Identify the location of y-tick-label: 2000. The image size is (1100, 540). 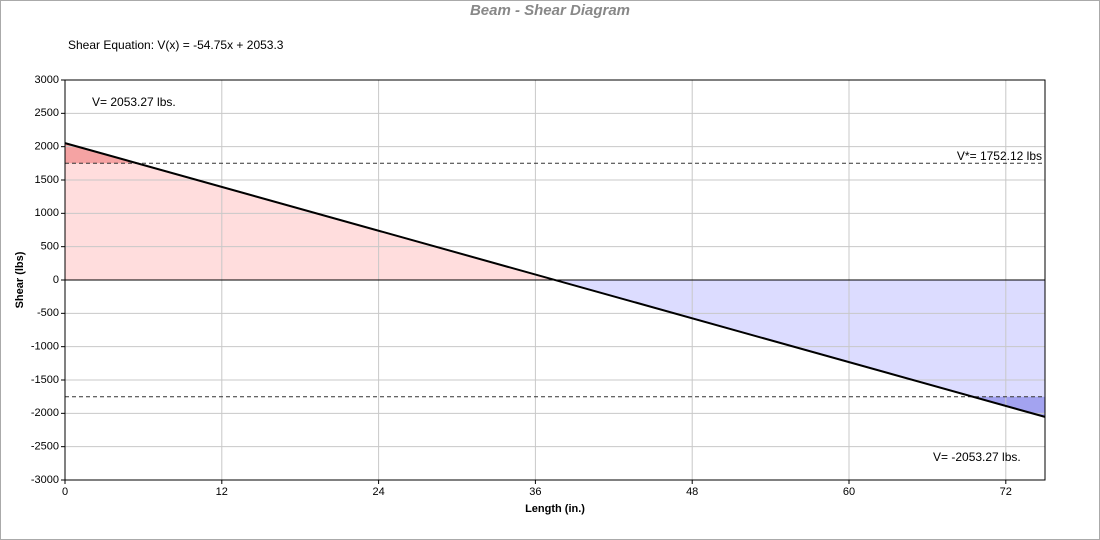
(47, 147).